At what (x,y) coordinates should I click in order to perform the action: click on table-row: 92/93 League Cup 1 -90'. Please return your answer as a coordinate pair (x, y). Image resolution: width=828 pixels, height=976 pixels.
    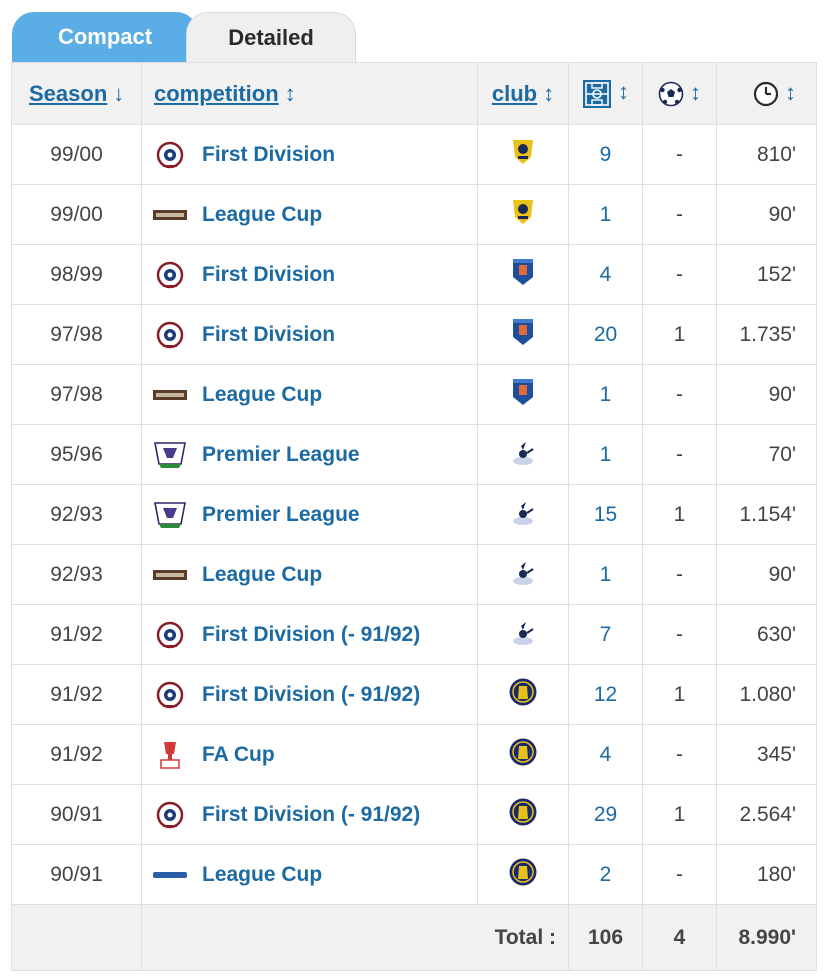
    Looking at the image, I should click on (414, 574).